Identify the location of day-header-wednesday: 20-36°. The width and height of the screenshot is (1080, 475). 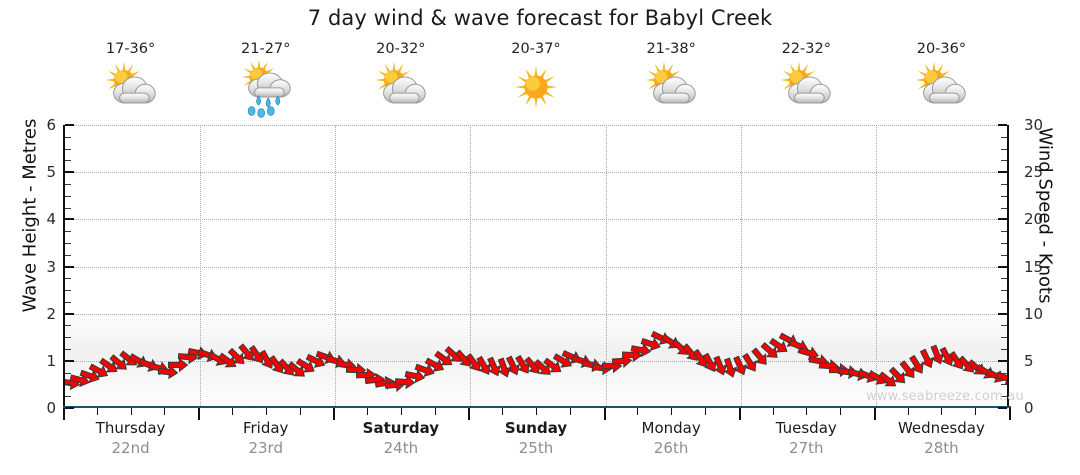
(941, 81).